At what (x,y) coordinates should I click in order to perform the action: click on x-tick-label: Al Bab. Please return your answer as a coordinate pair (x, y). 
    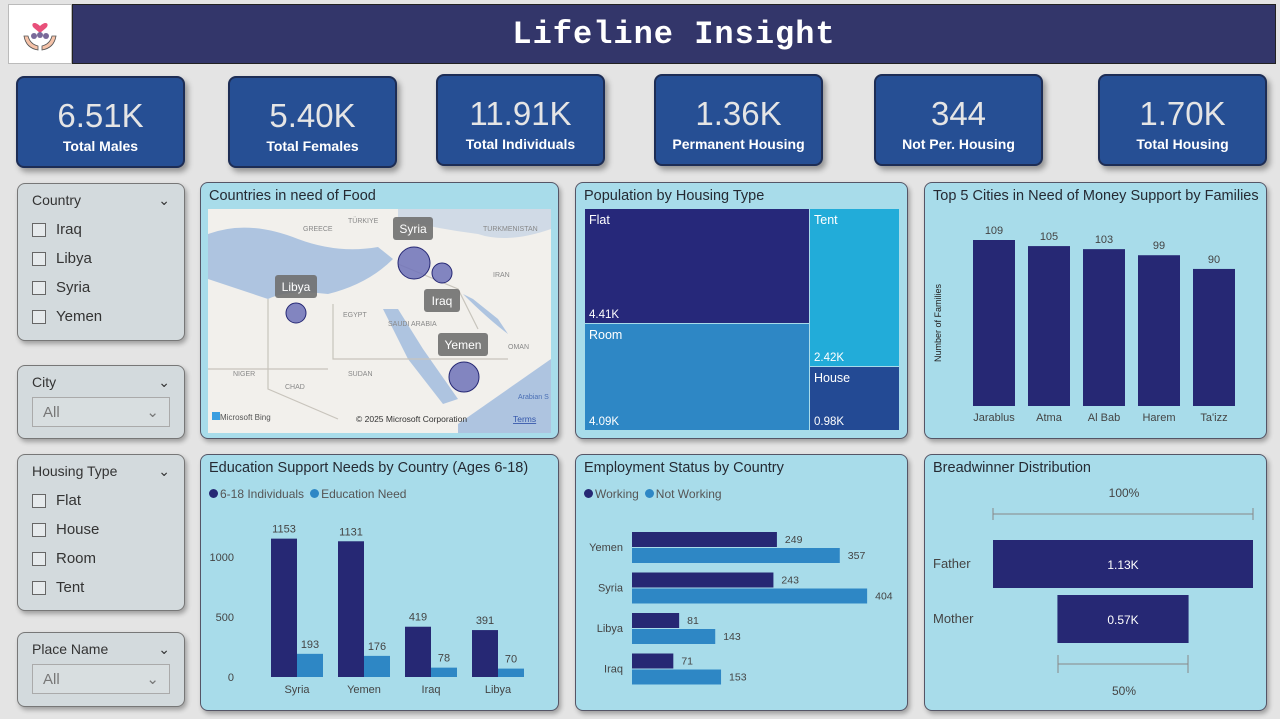
    Looking at the image, I should click on (1104, 418).